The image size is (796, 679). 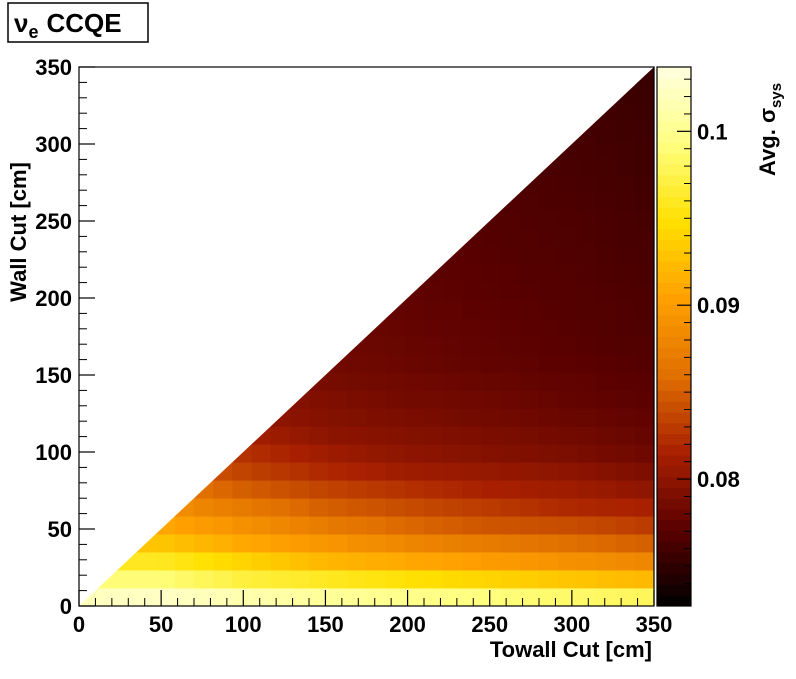 What do you see at coordinates (78, 22) in the screenshot?
I see `chart-title-box: νe CCQE` at bounding box center [78, 22].